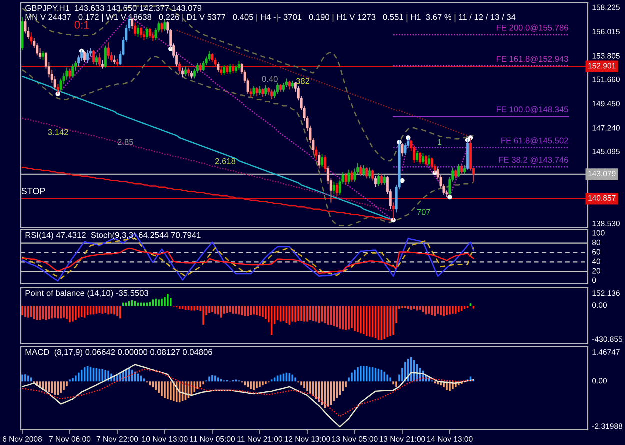 The width and height of the screenshot is (625, 445). I want to click on annotation: 2.618, so click(226, 161).